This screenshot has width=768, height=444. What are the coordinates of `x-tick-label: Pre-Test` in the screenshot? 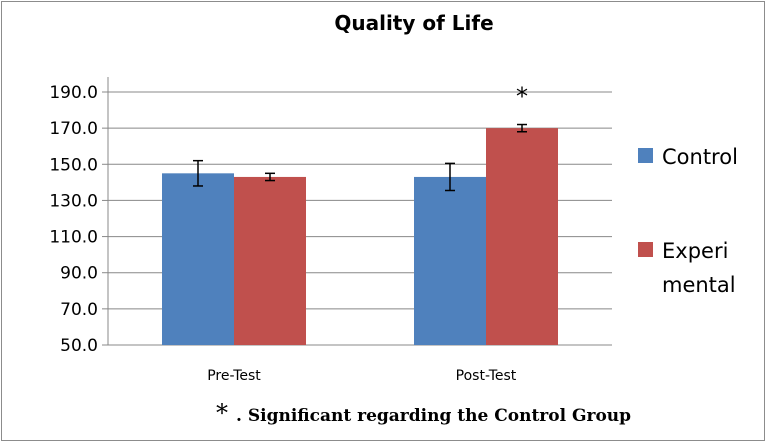 It's located at (234, 376).